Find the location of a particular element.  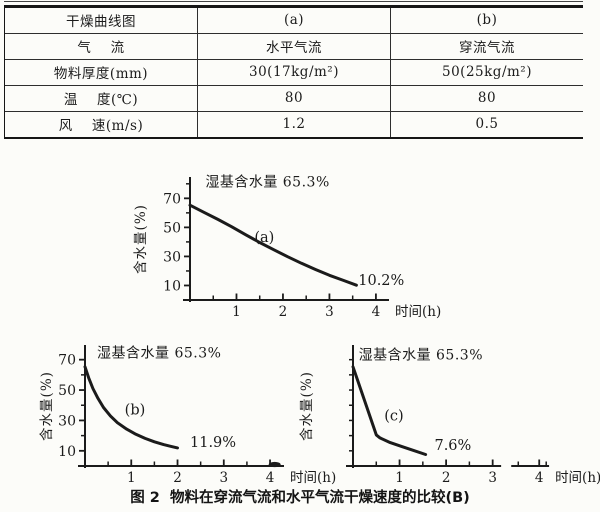

table-cell: 气 流 is located at coordinates (101, 46).